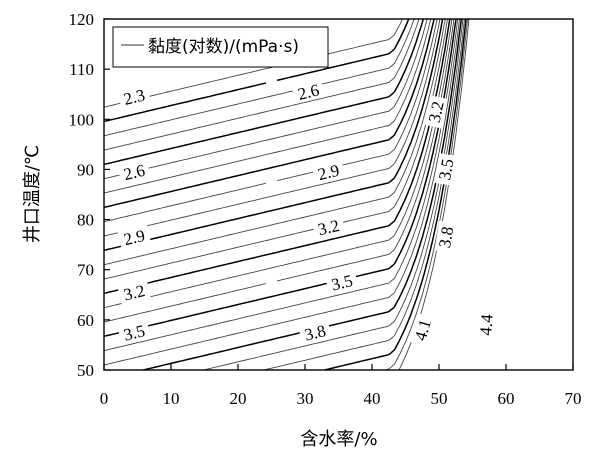  Describe the element at coordinates (372, 398) in the screenshot. I see `x-tick-label: 40` at that location.